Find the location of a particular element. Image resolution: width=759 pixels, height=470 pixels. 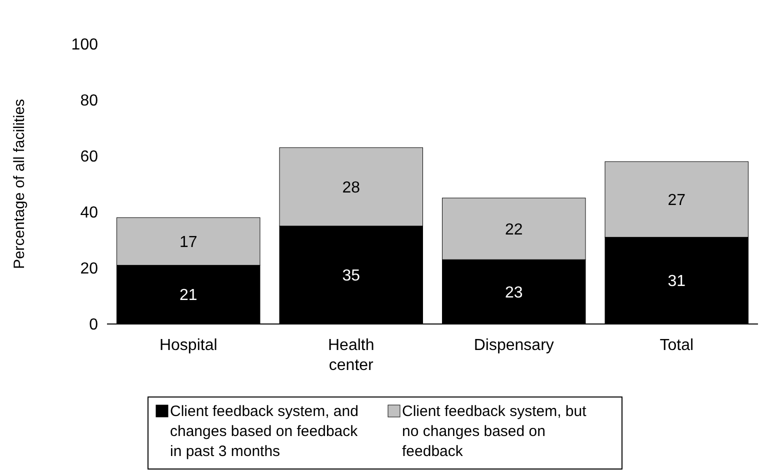

y-tick-label: 100 is located at coordinates (84, 45).